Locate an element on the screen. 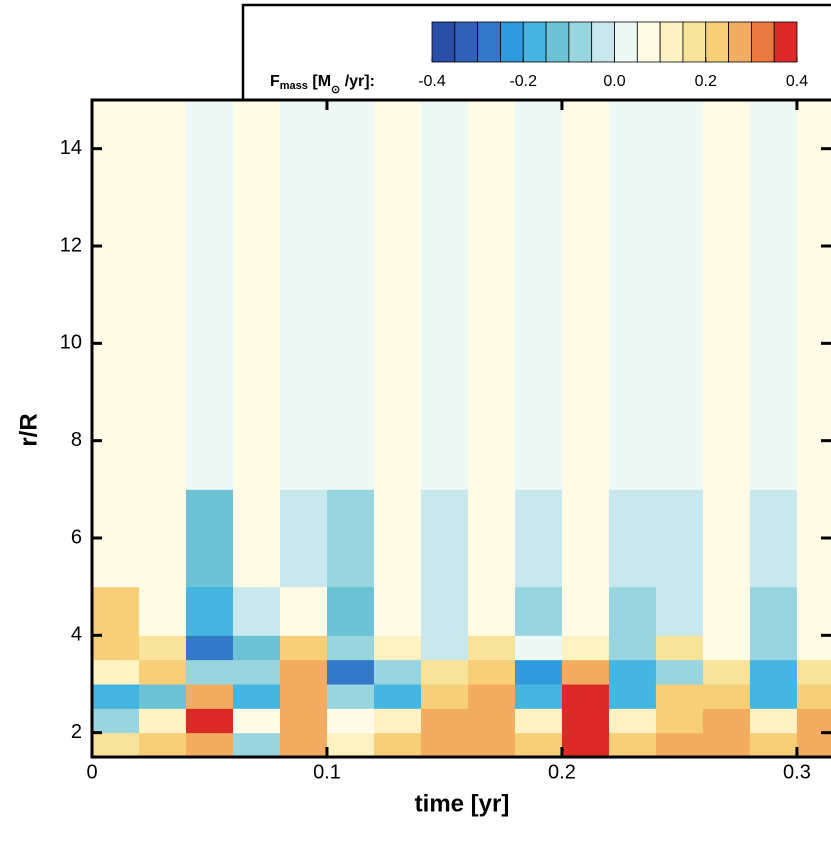  x-tick-label: 0.2 is located at coordinates (562, 772).